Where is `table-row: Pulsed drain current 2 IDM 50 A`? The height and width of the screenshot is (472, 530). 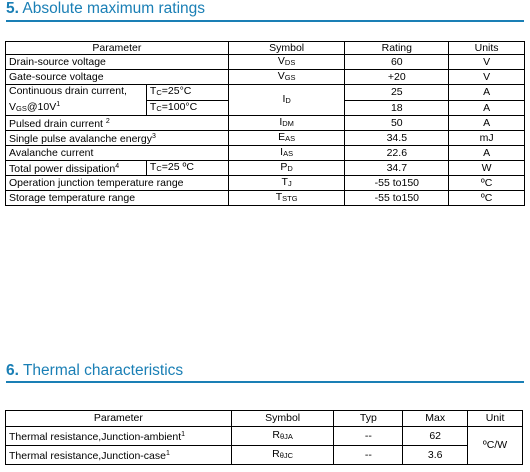 table-row: Pulsed drain current 2 IDM 50 A is located at coordinates (265, 123).